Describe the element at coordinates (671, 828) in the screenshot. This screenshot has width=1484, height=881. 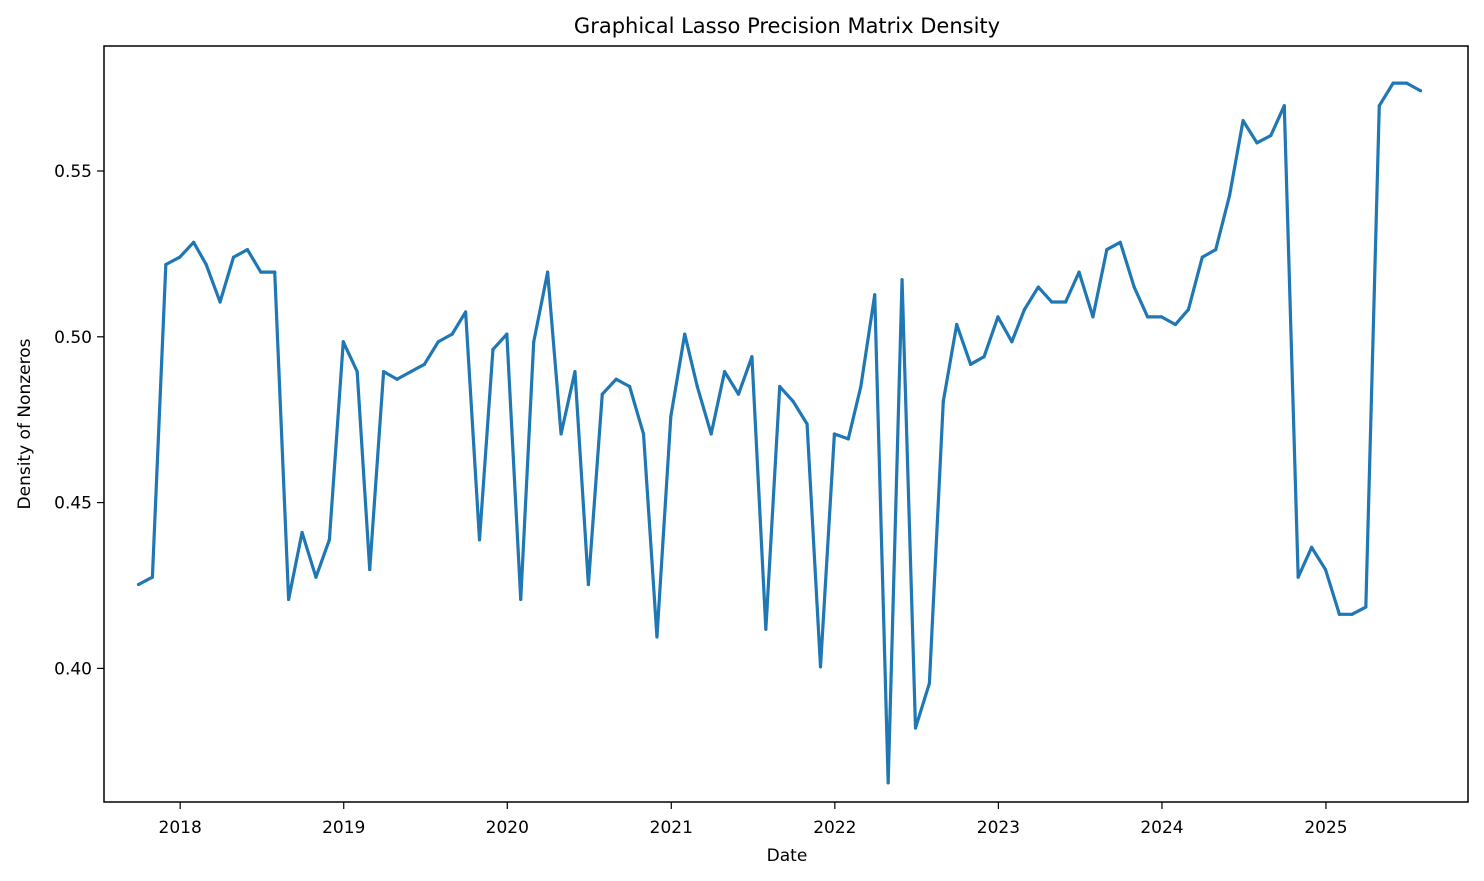
I see `x-tick-label: 2021` at that location.